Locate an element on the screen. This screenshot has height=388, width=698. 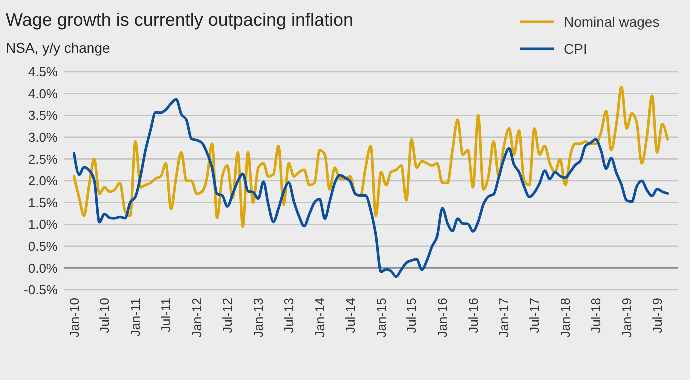
x-tick-label: Jul-18 is located at coordinates (596, 316).